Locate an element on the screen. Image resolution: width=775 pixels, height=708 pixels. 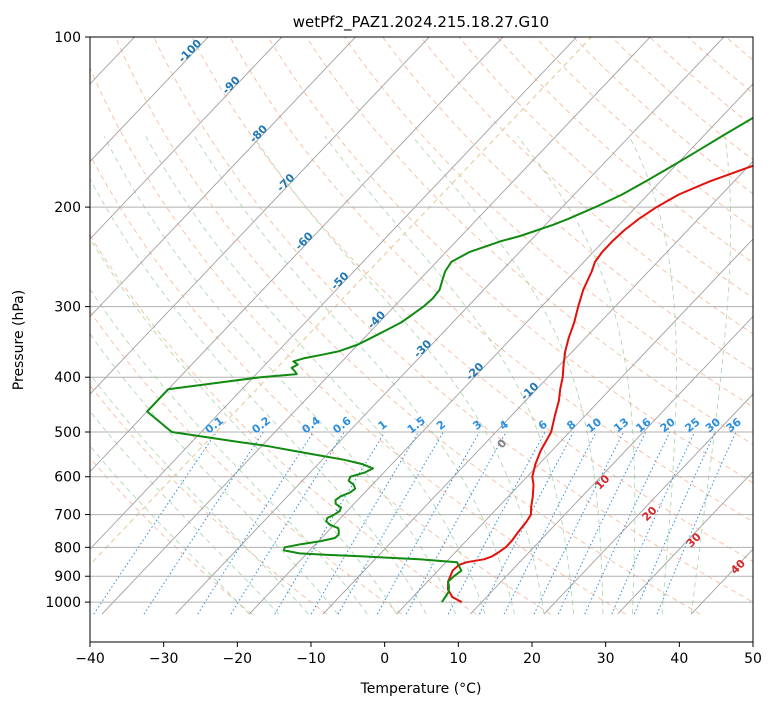
x-tick-label: 20 is located at coordinates (532, 659).